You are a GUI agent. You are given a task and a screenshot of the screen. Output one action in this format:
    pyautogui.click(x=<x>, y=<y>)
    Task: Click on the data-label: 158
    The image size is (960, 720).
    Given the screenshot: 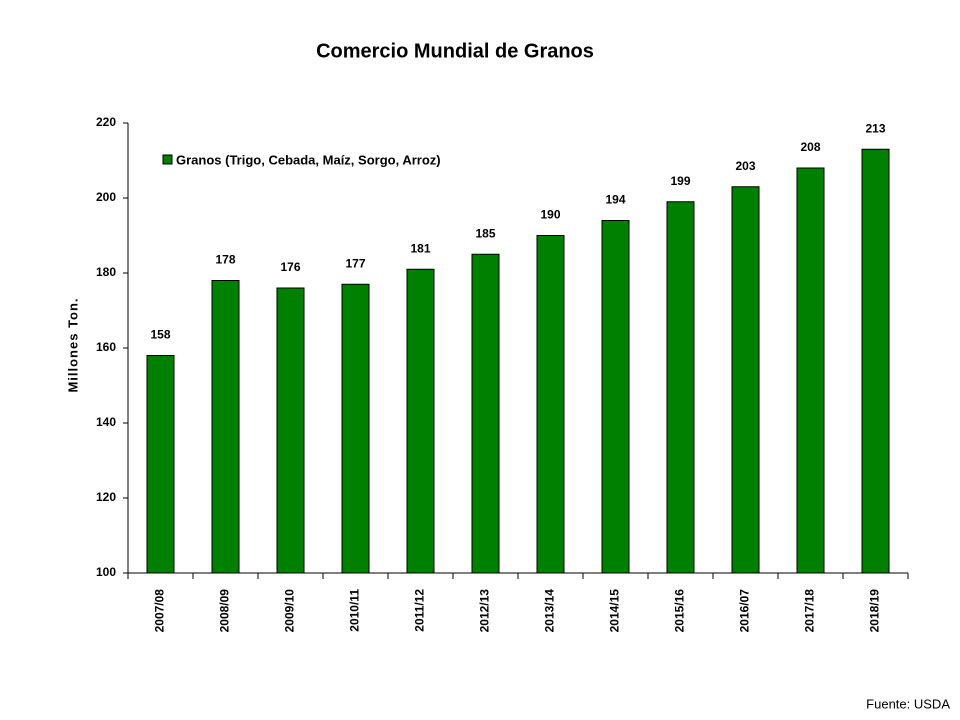 What is the action you would take?
    pyautogui.click(x=160, y=335)
    